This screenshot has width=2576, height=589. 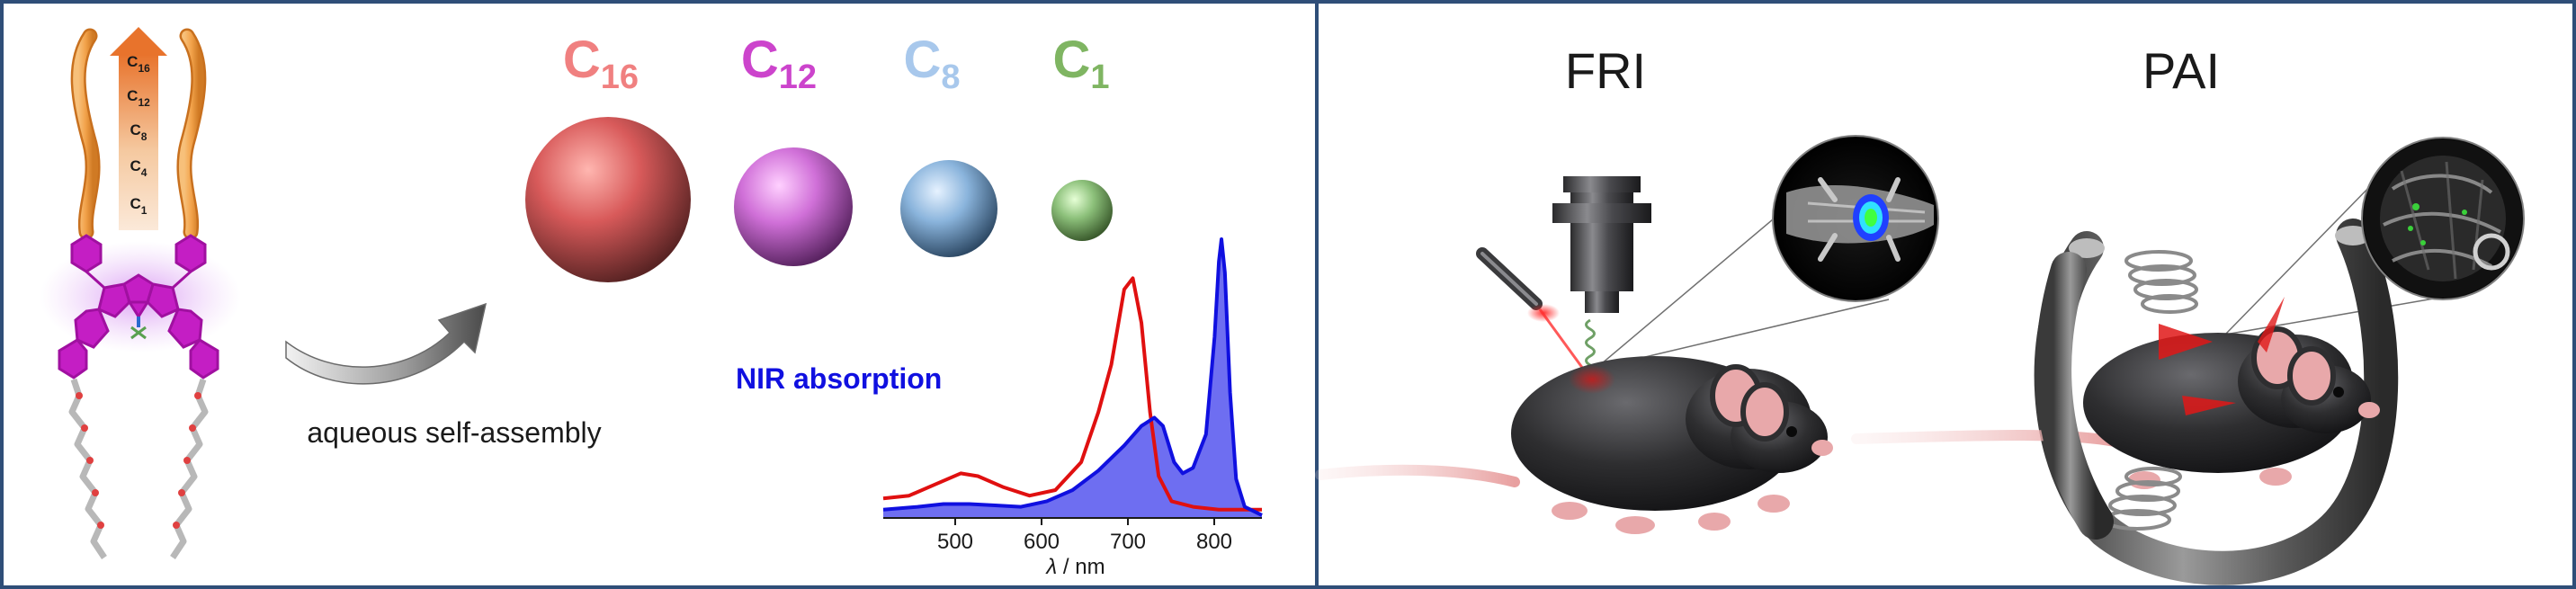 What do you see at coordinates (1082, 210) in the screenshot?
I see `nanoparticle-c1-sphere` at bounding box center [1082, 210].